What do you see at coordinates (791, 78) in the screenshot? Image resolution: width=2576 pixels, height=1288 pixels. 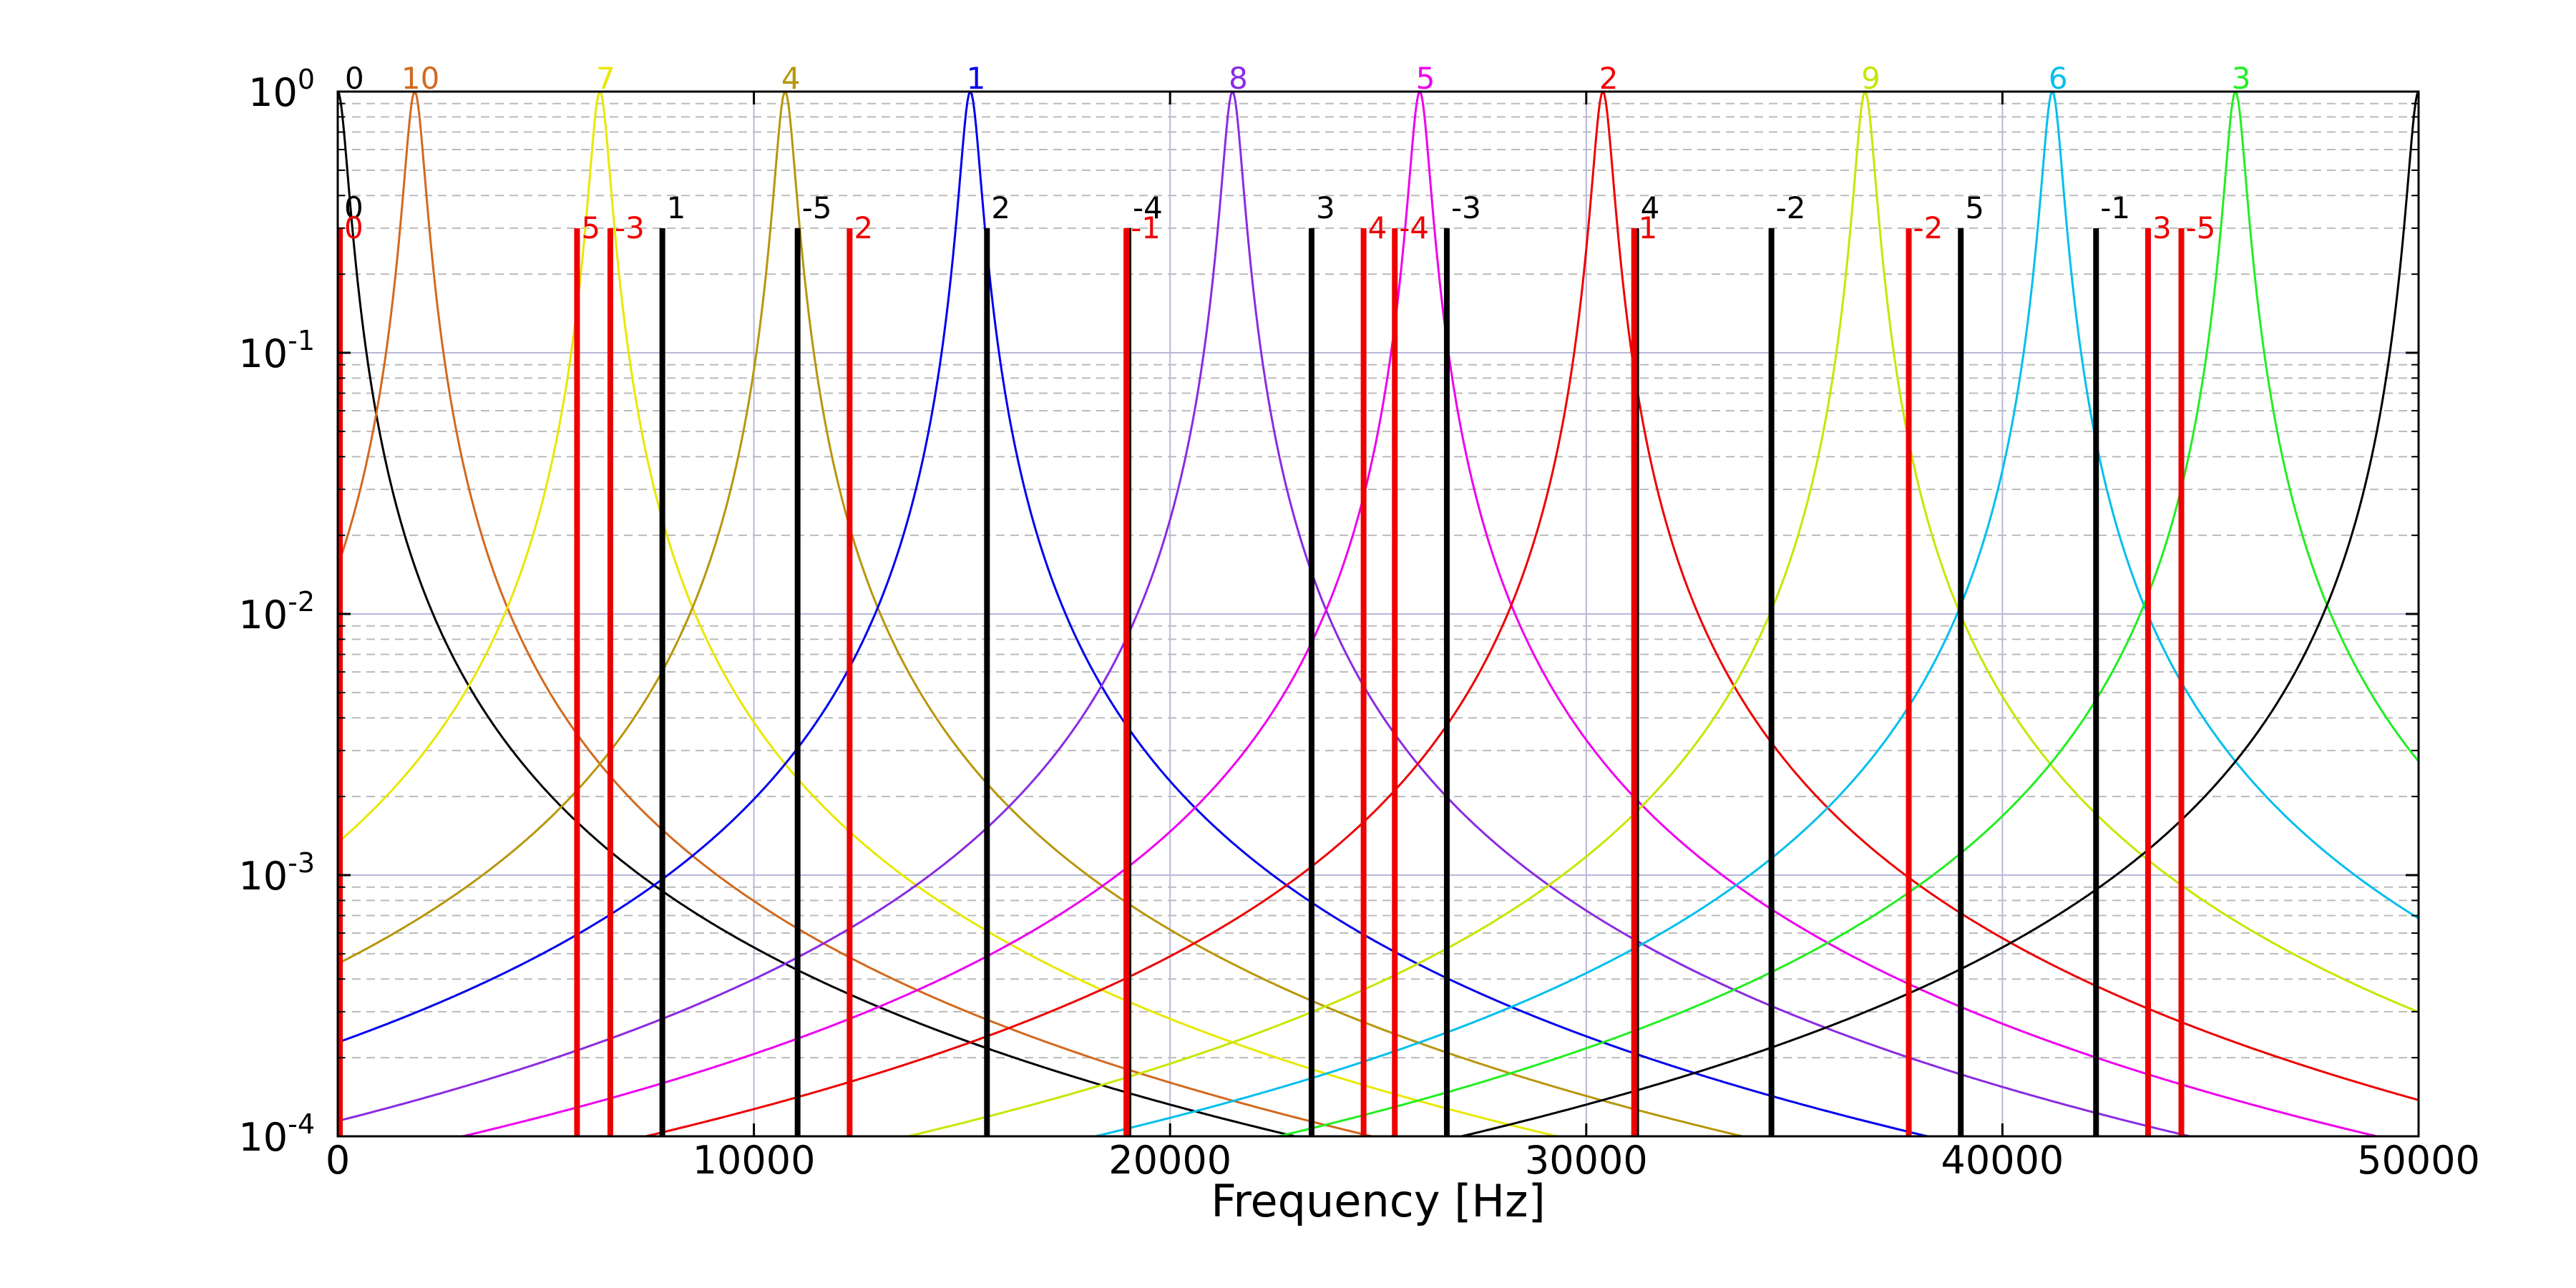 I see `peak-label: 4` at bounding box center [791, 78].